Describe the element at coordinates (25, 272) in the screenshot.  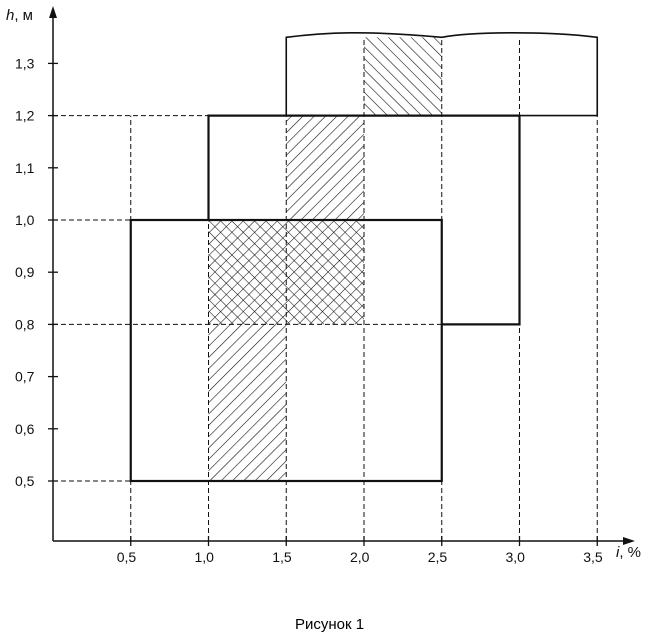
I see `y-tick-label-4: 0,9` at that location.